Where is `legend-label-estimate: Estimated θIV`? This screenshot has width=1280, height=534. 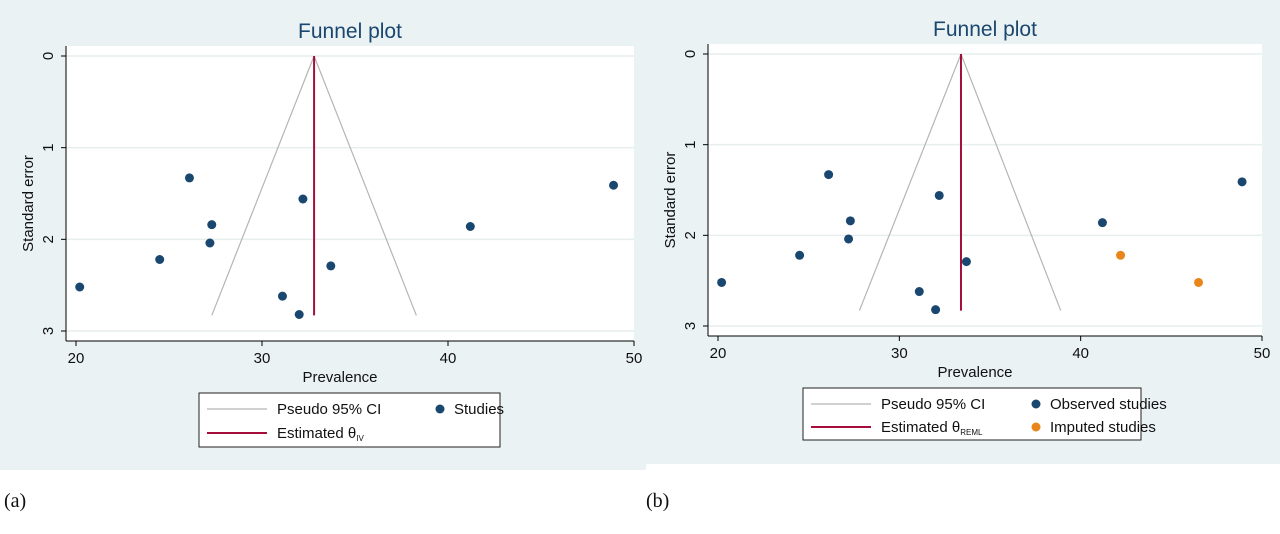 legend-label-estimate: Estimated θIV is located at coordinates (320, 434).